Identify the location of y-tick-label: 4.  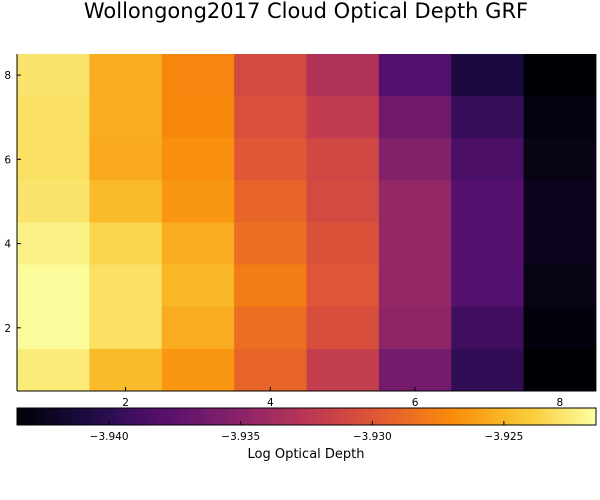
(7, 245).